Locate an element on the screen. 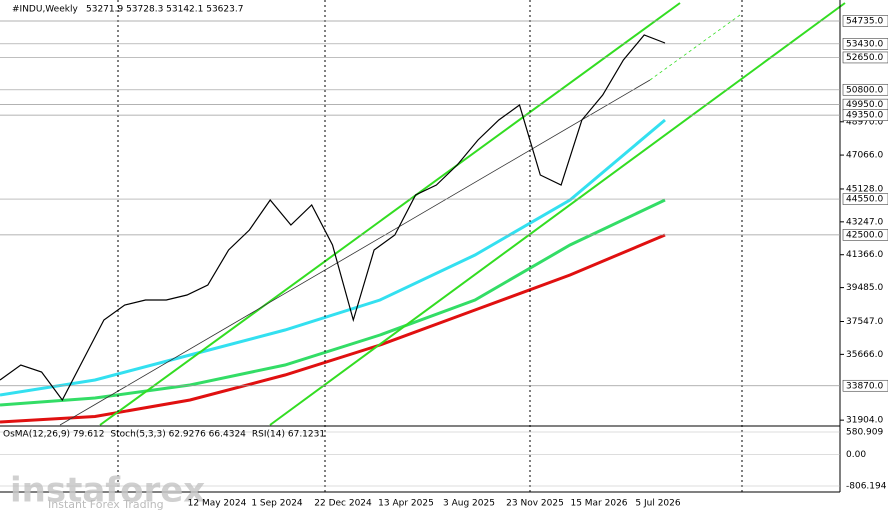  level-label: 33870.0 is located at coordinates (864, 386).